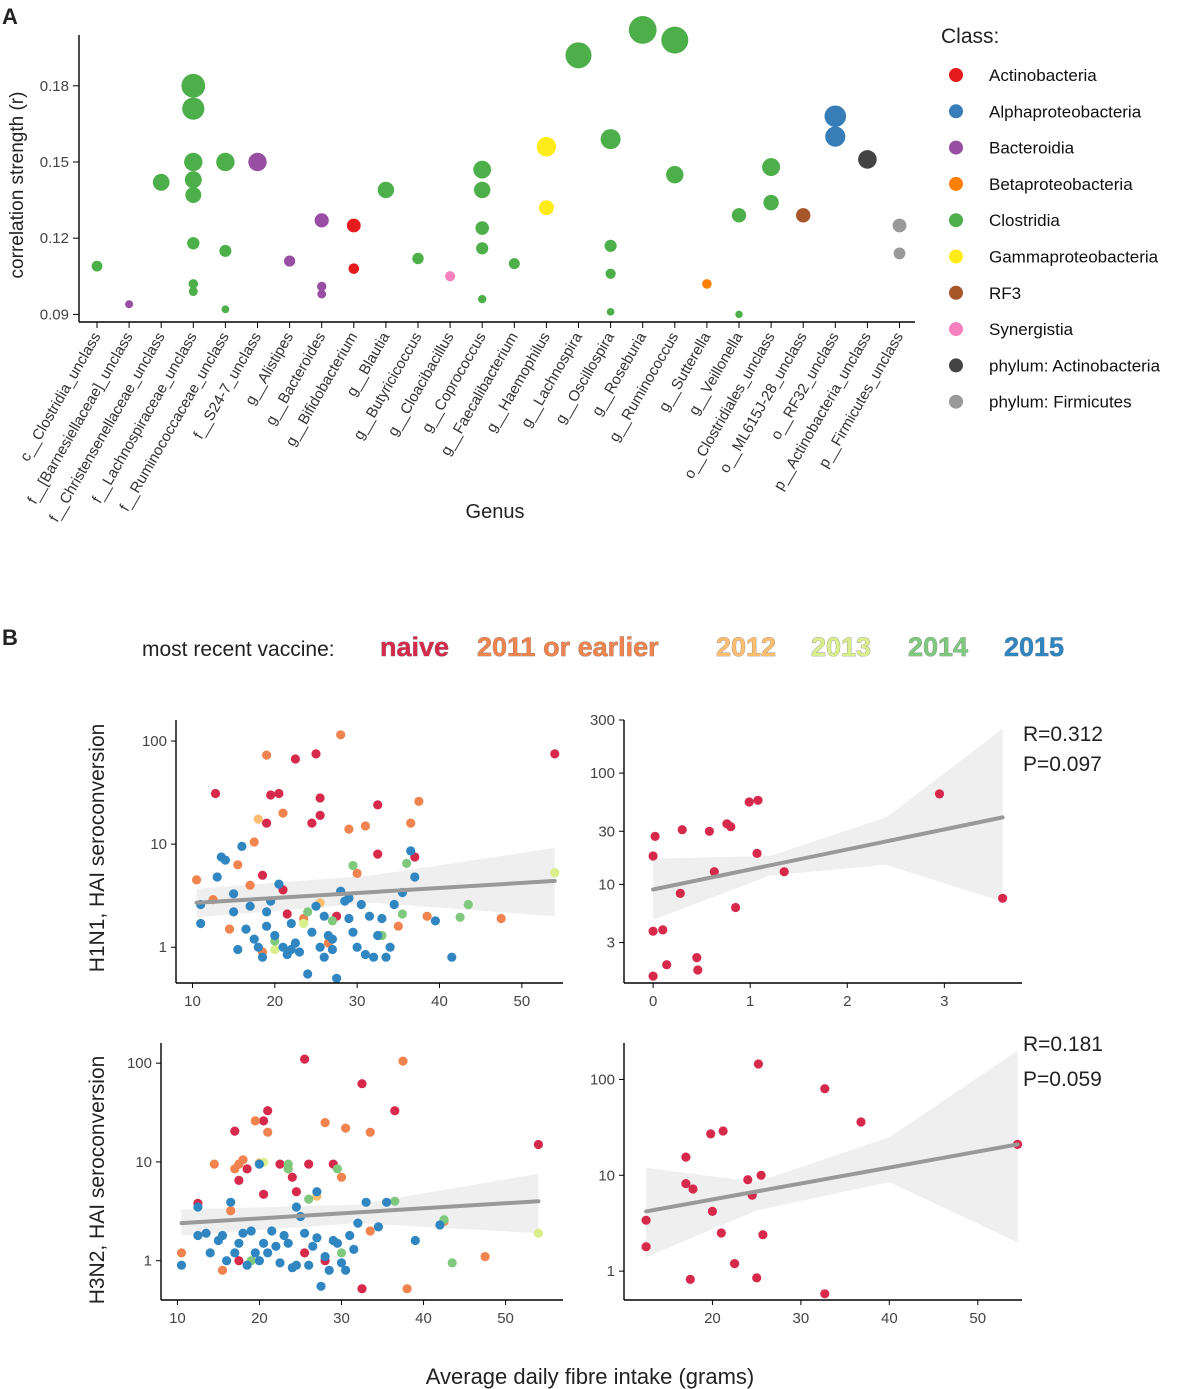  What do you see at coordinates (606, 831) in the screenshot?
I see `y-tick-label: 30` at bounding box center [606, 831].